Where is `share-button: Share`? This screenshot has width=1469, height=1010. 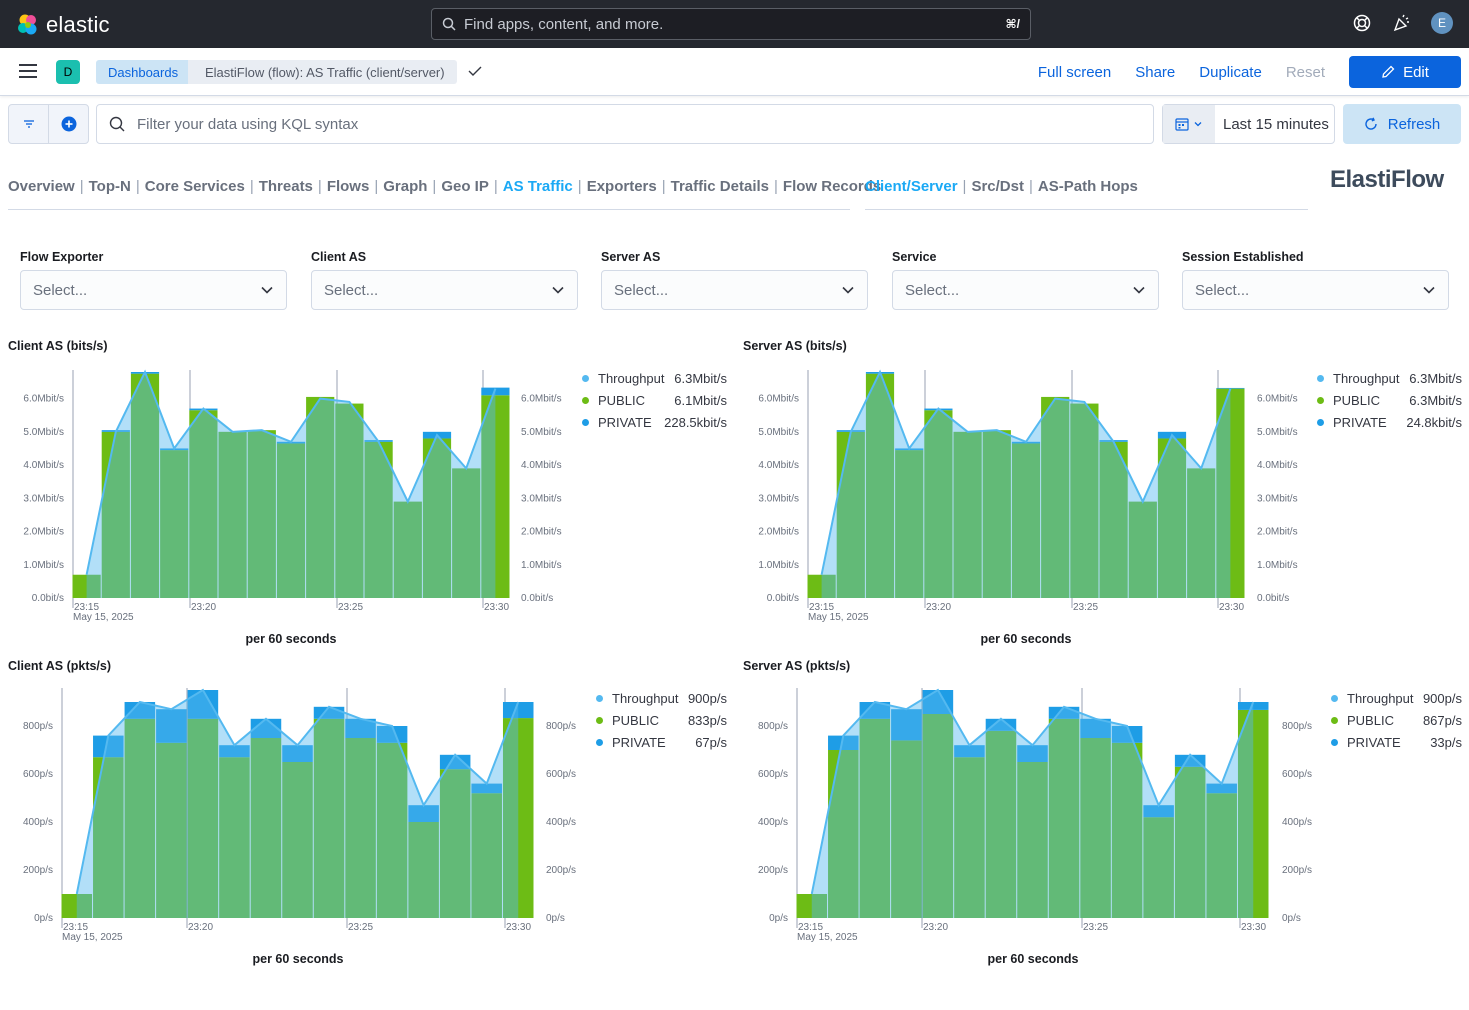
share-button: Share is located at coordinates (1155, 72).